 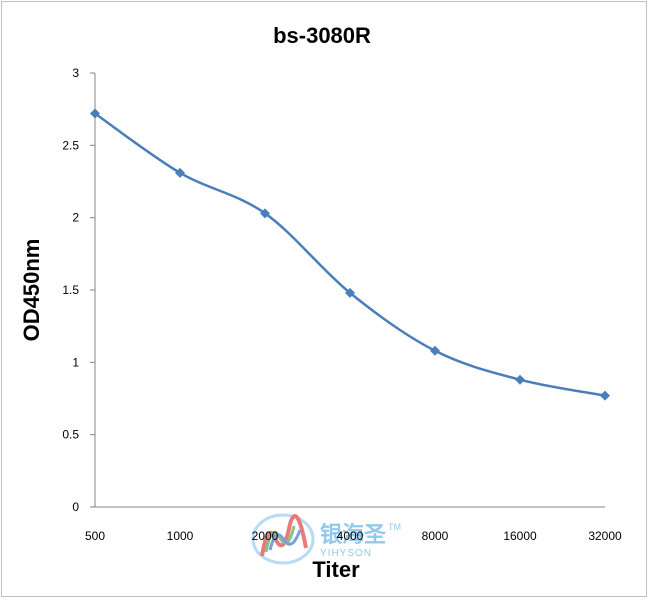 I want to click on x-axis-title: Titer, so click(x=336, y=569).